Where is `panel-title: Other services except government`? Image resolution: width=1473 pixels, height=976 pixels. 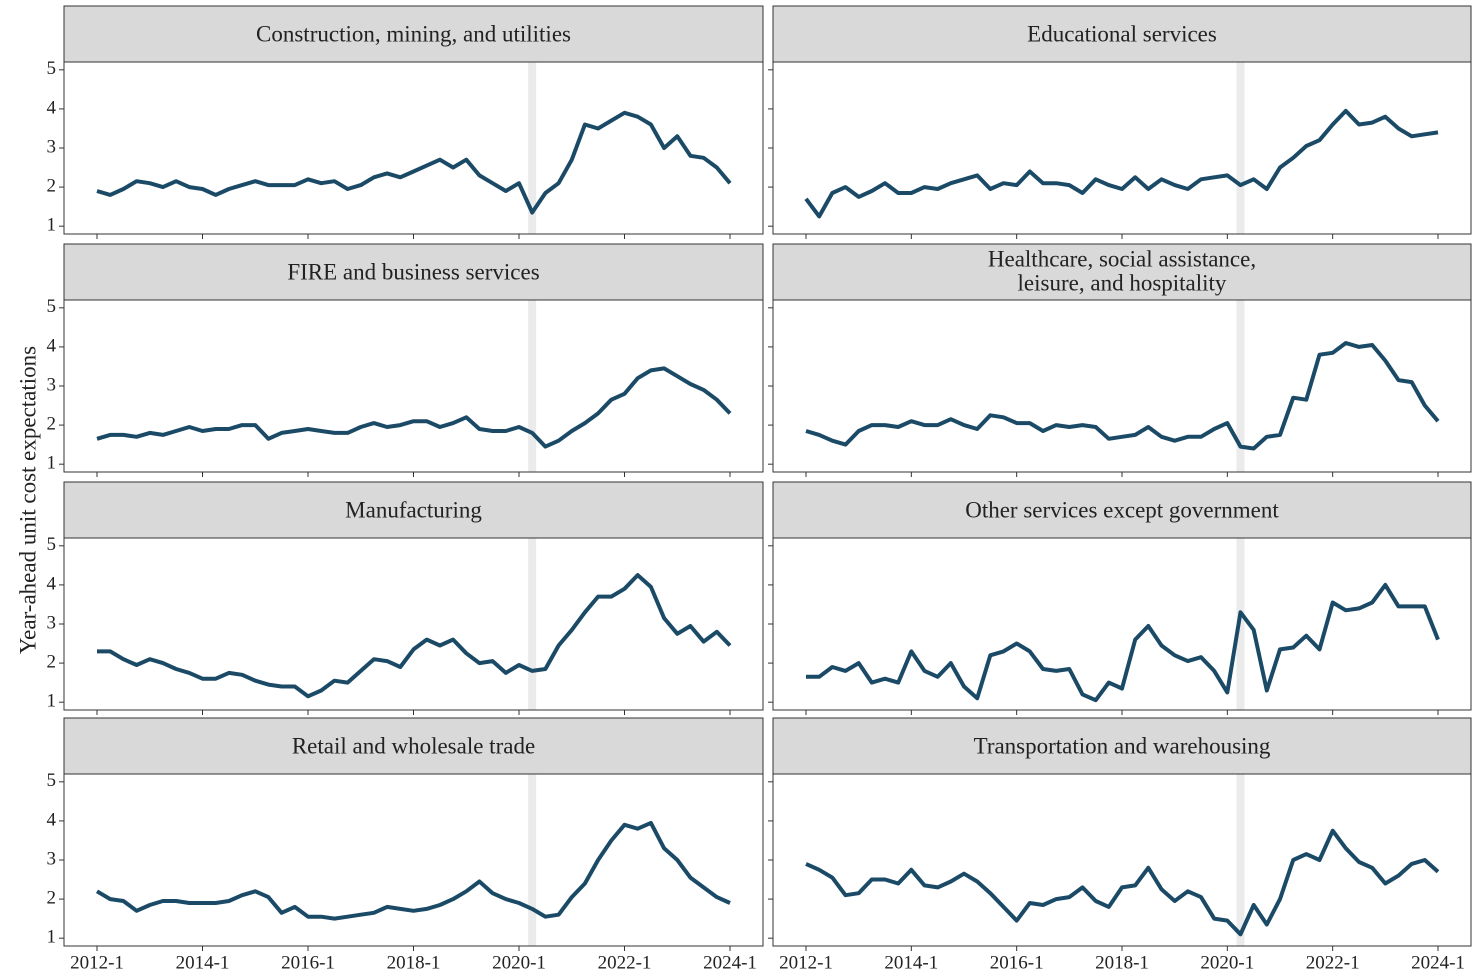
panel-title: Other services except government is located at coordinates (1122, 509).